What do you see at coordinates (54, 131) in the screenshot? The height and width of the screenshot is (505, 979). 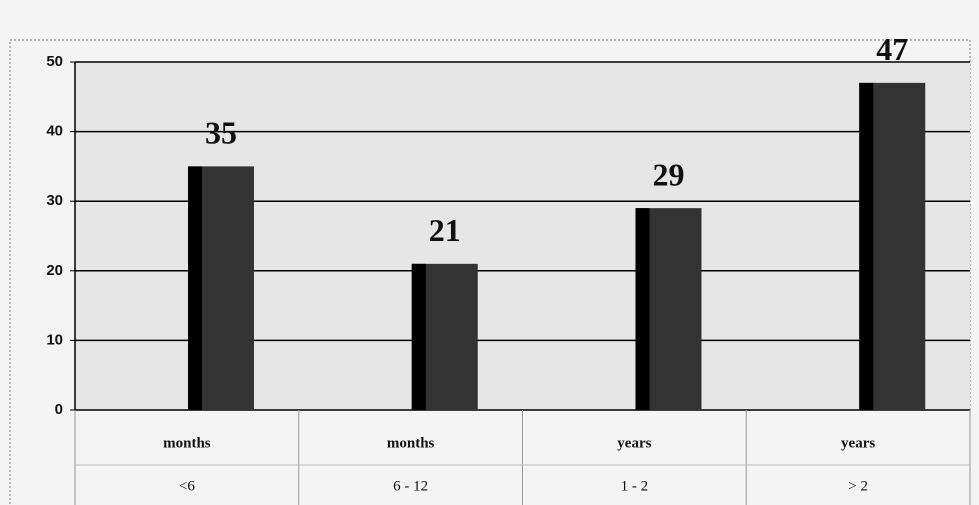 I see `y-tick-label: 40` at bounding box center [54, 131].